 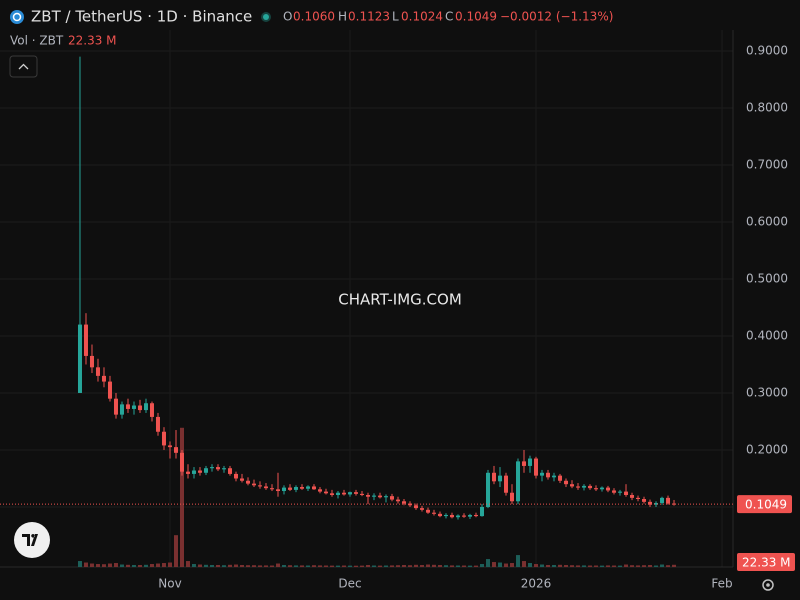 I want to click on x-tick-label: Nov, so click(x=169, y=584).